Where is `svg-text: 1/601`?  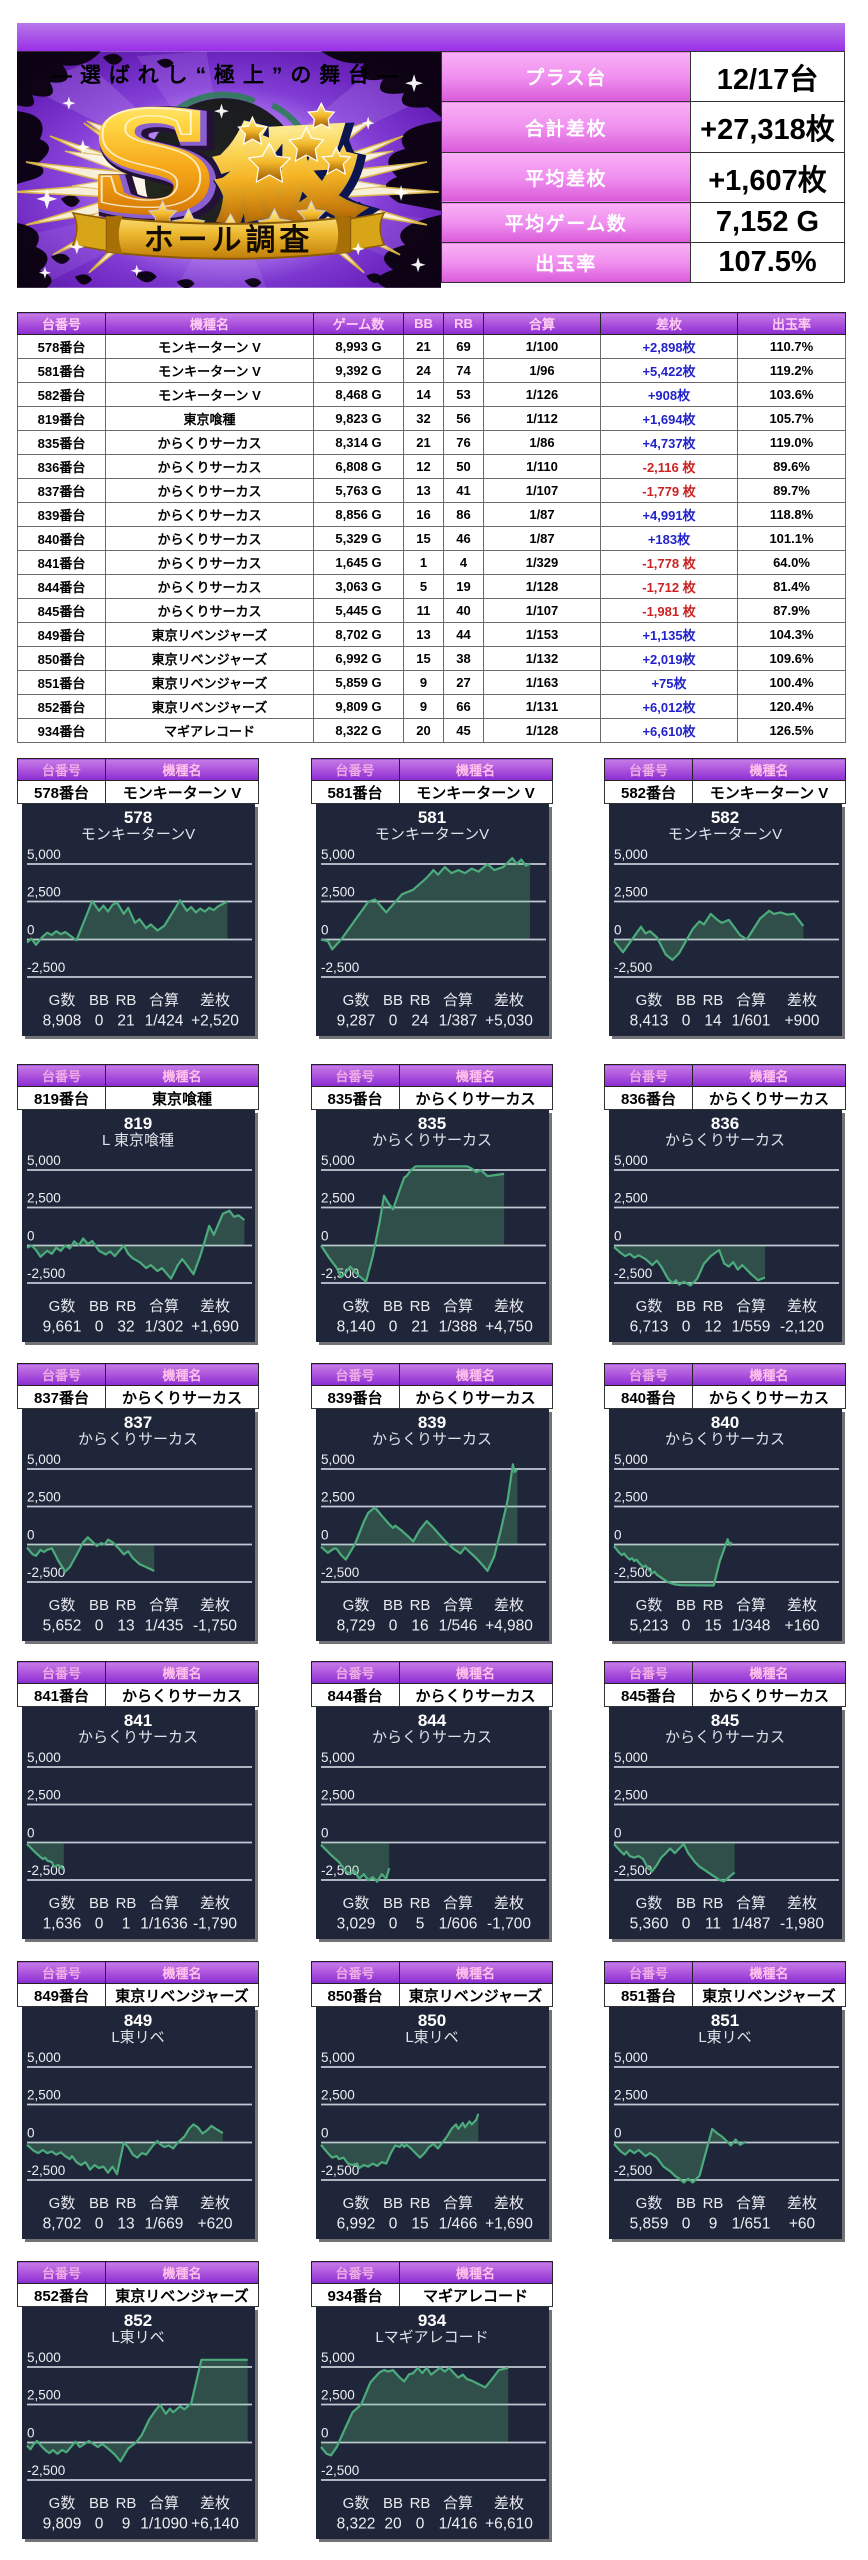
svg-text: 1/601 is located at coordinates (751, 1021).